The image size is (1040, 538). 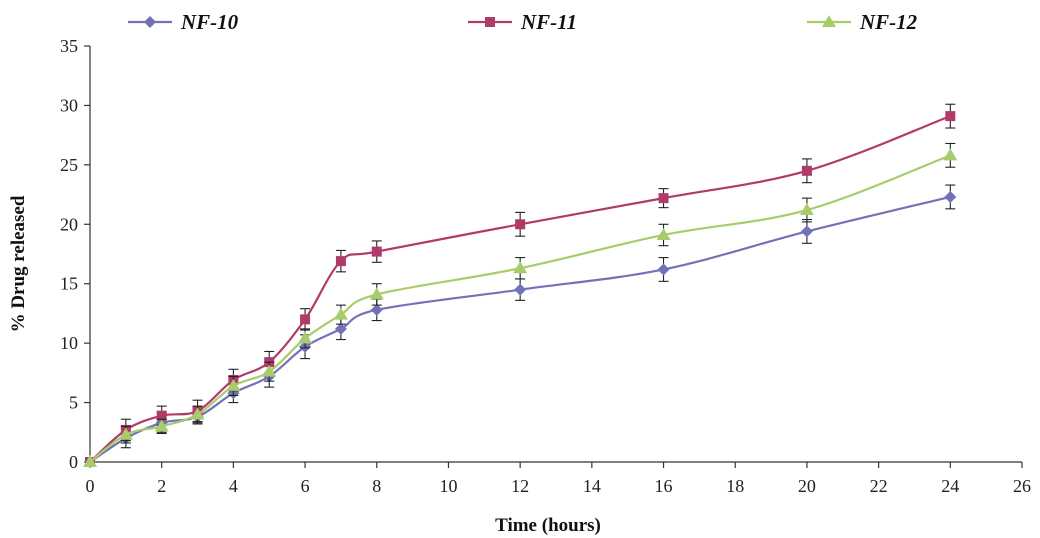 What do you see at coordinates (73, 462) in the screenshot?
I see `y-tick-label: 0` at bounding box center [73, 462].